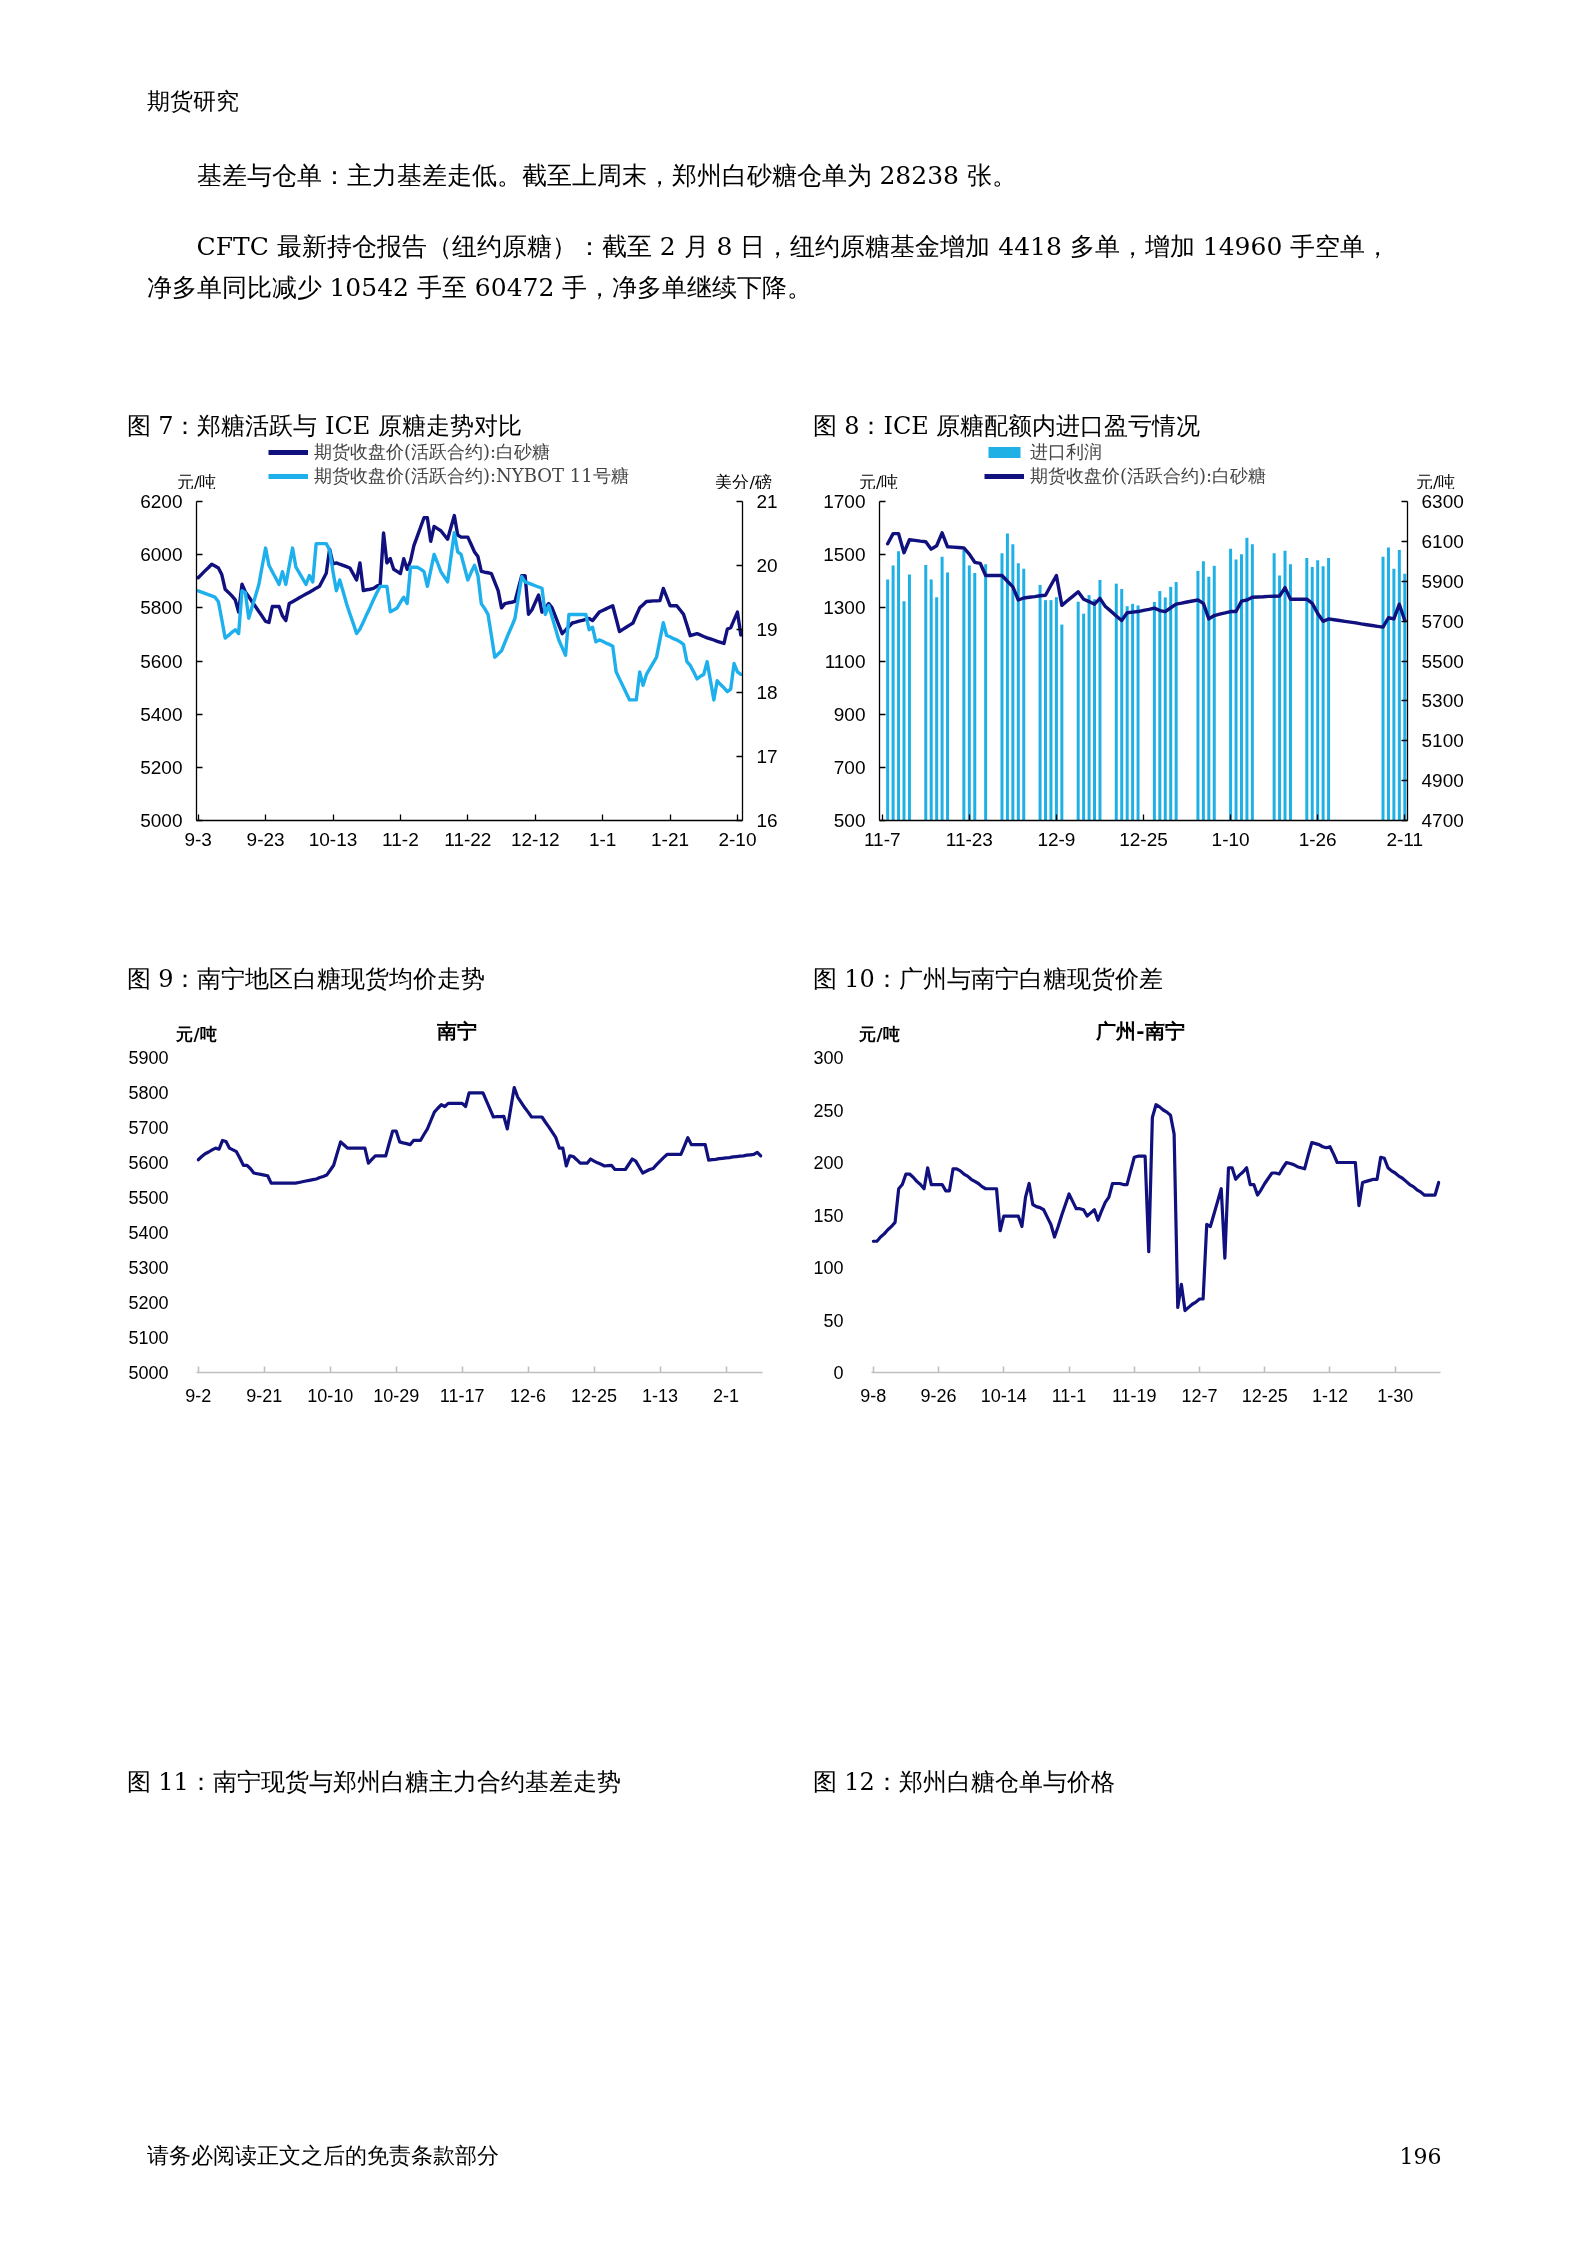 This screenshot has width=1586, height=2246. What do you see at coordinates (198, 1395) in the screenshot?
I see `x-tick-label: 9-2` at bounding box center [198, 1395].